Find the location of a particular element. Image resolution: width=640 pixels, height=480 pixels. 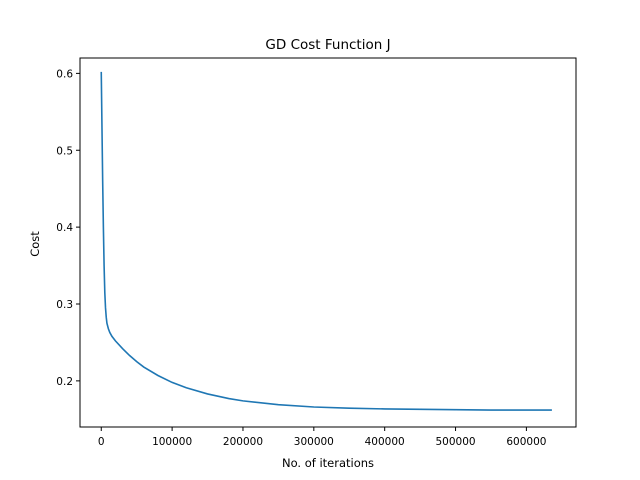

x-tick-label: 500000 is located at coordinates (455, 442).